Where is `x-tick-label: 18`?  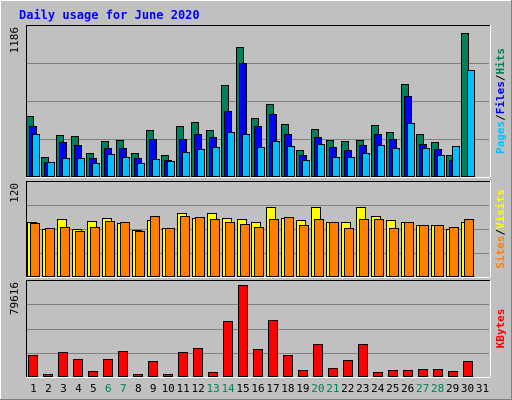
x-tick-label: 18 is located at coordinates (287, 388).